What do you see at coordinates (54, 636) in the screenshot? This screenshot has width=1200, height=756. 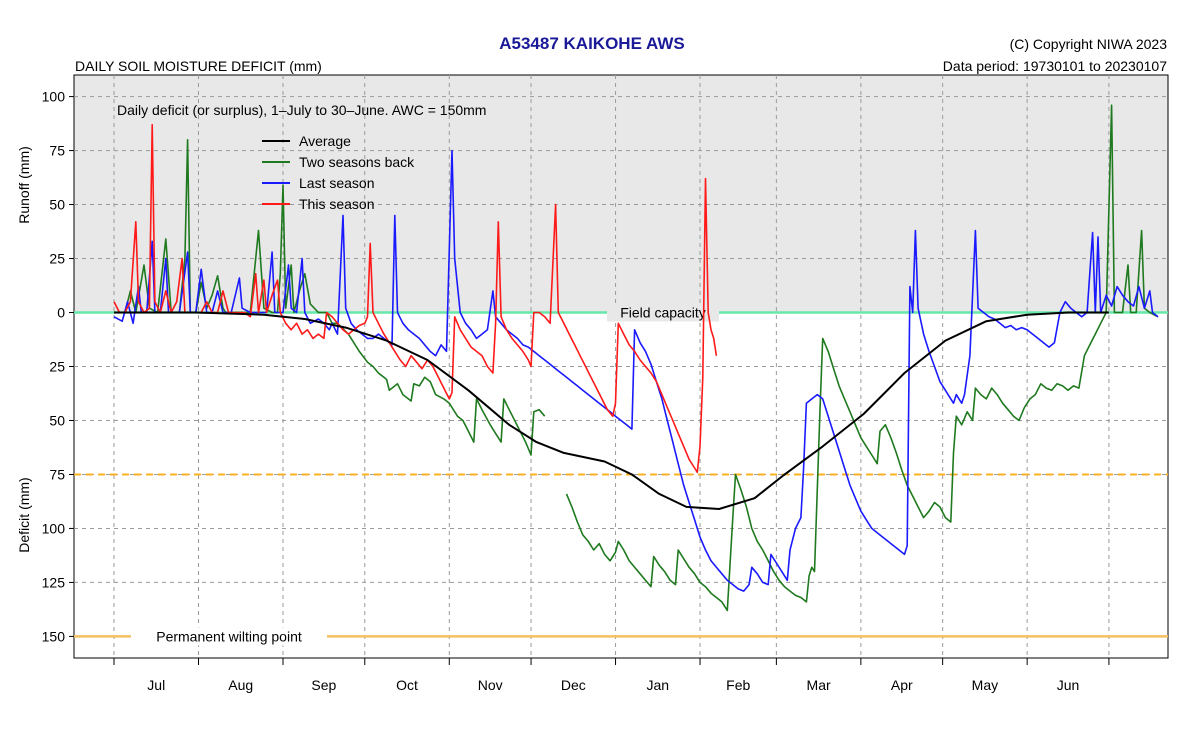 I see `y-tick-label: 150` at bounding box center [54, 636].